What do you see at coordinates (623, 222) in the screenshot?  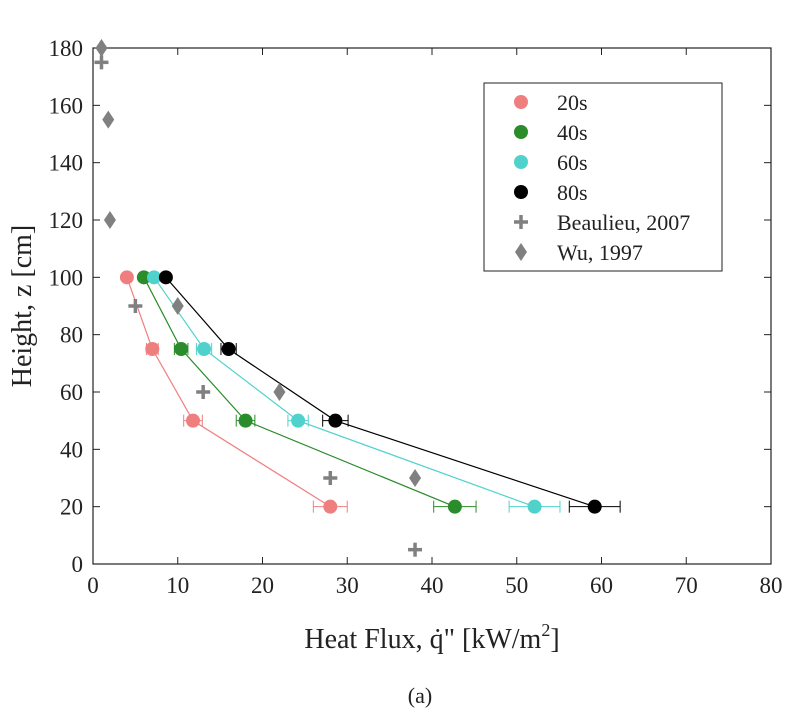 I see `legend-label: Beaulieu, 2007` at bounding box center [623, 222].